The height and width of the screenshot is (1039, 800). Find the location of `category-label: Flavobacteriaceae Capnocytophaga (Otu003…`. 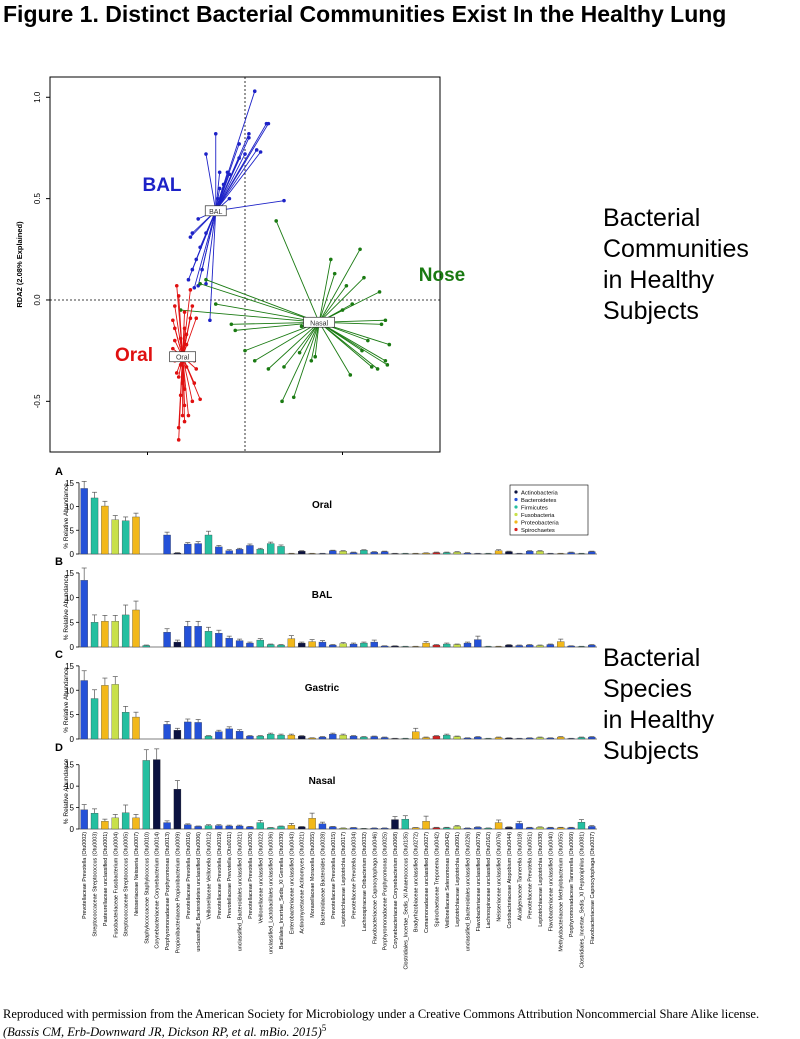

category-label: Flavobacteriaceae Capnocytophaga (Otu003… is located at coordinates (593, 888).